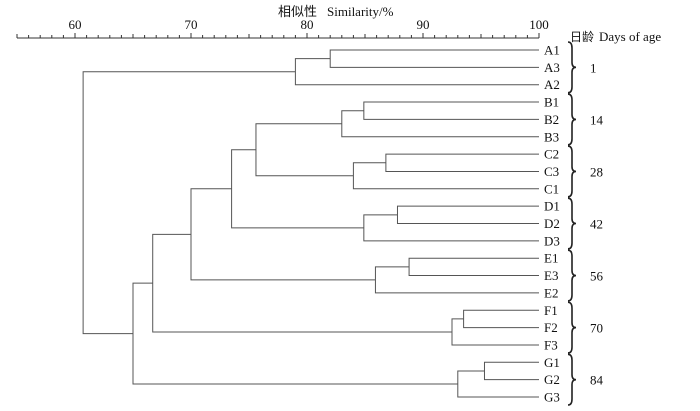  I want to click on leaf-label: E2, so click(551, 292).